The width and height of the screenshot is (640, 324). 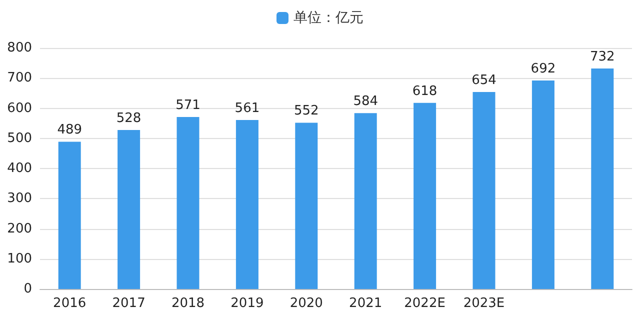 What do you see at coordinates (19, 108) in the screenshot?
I see `y-tick-label: 600` at bounding box center [19, 108].